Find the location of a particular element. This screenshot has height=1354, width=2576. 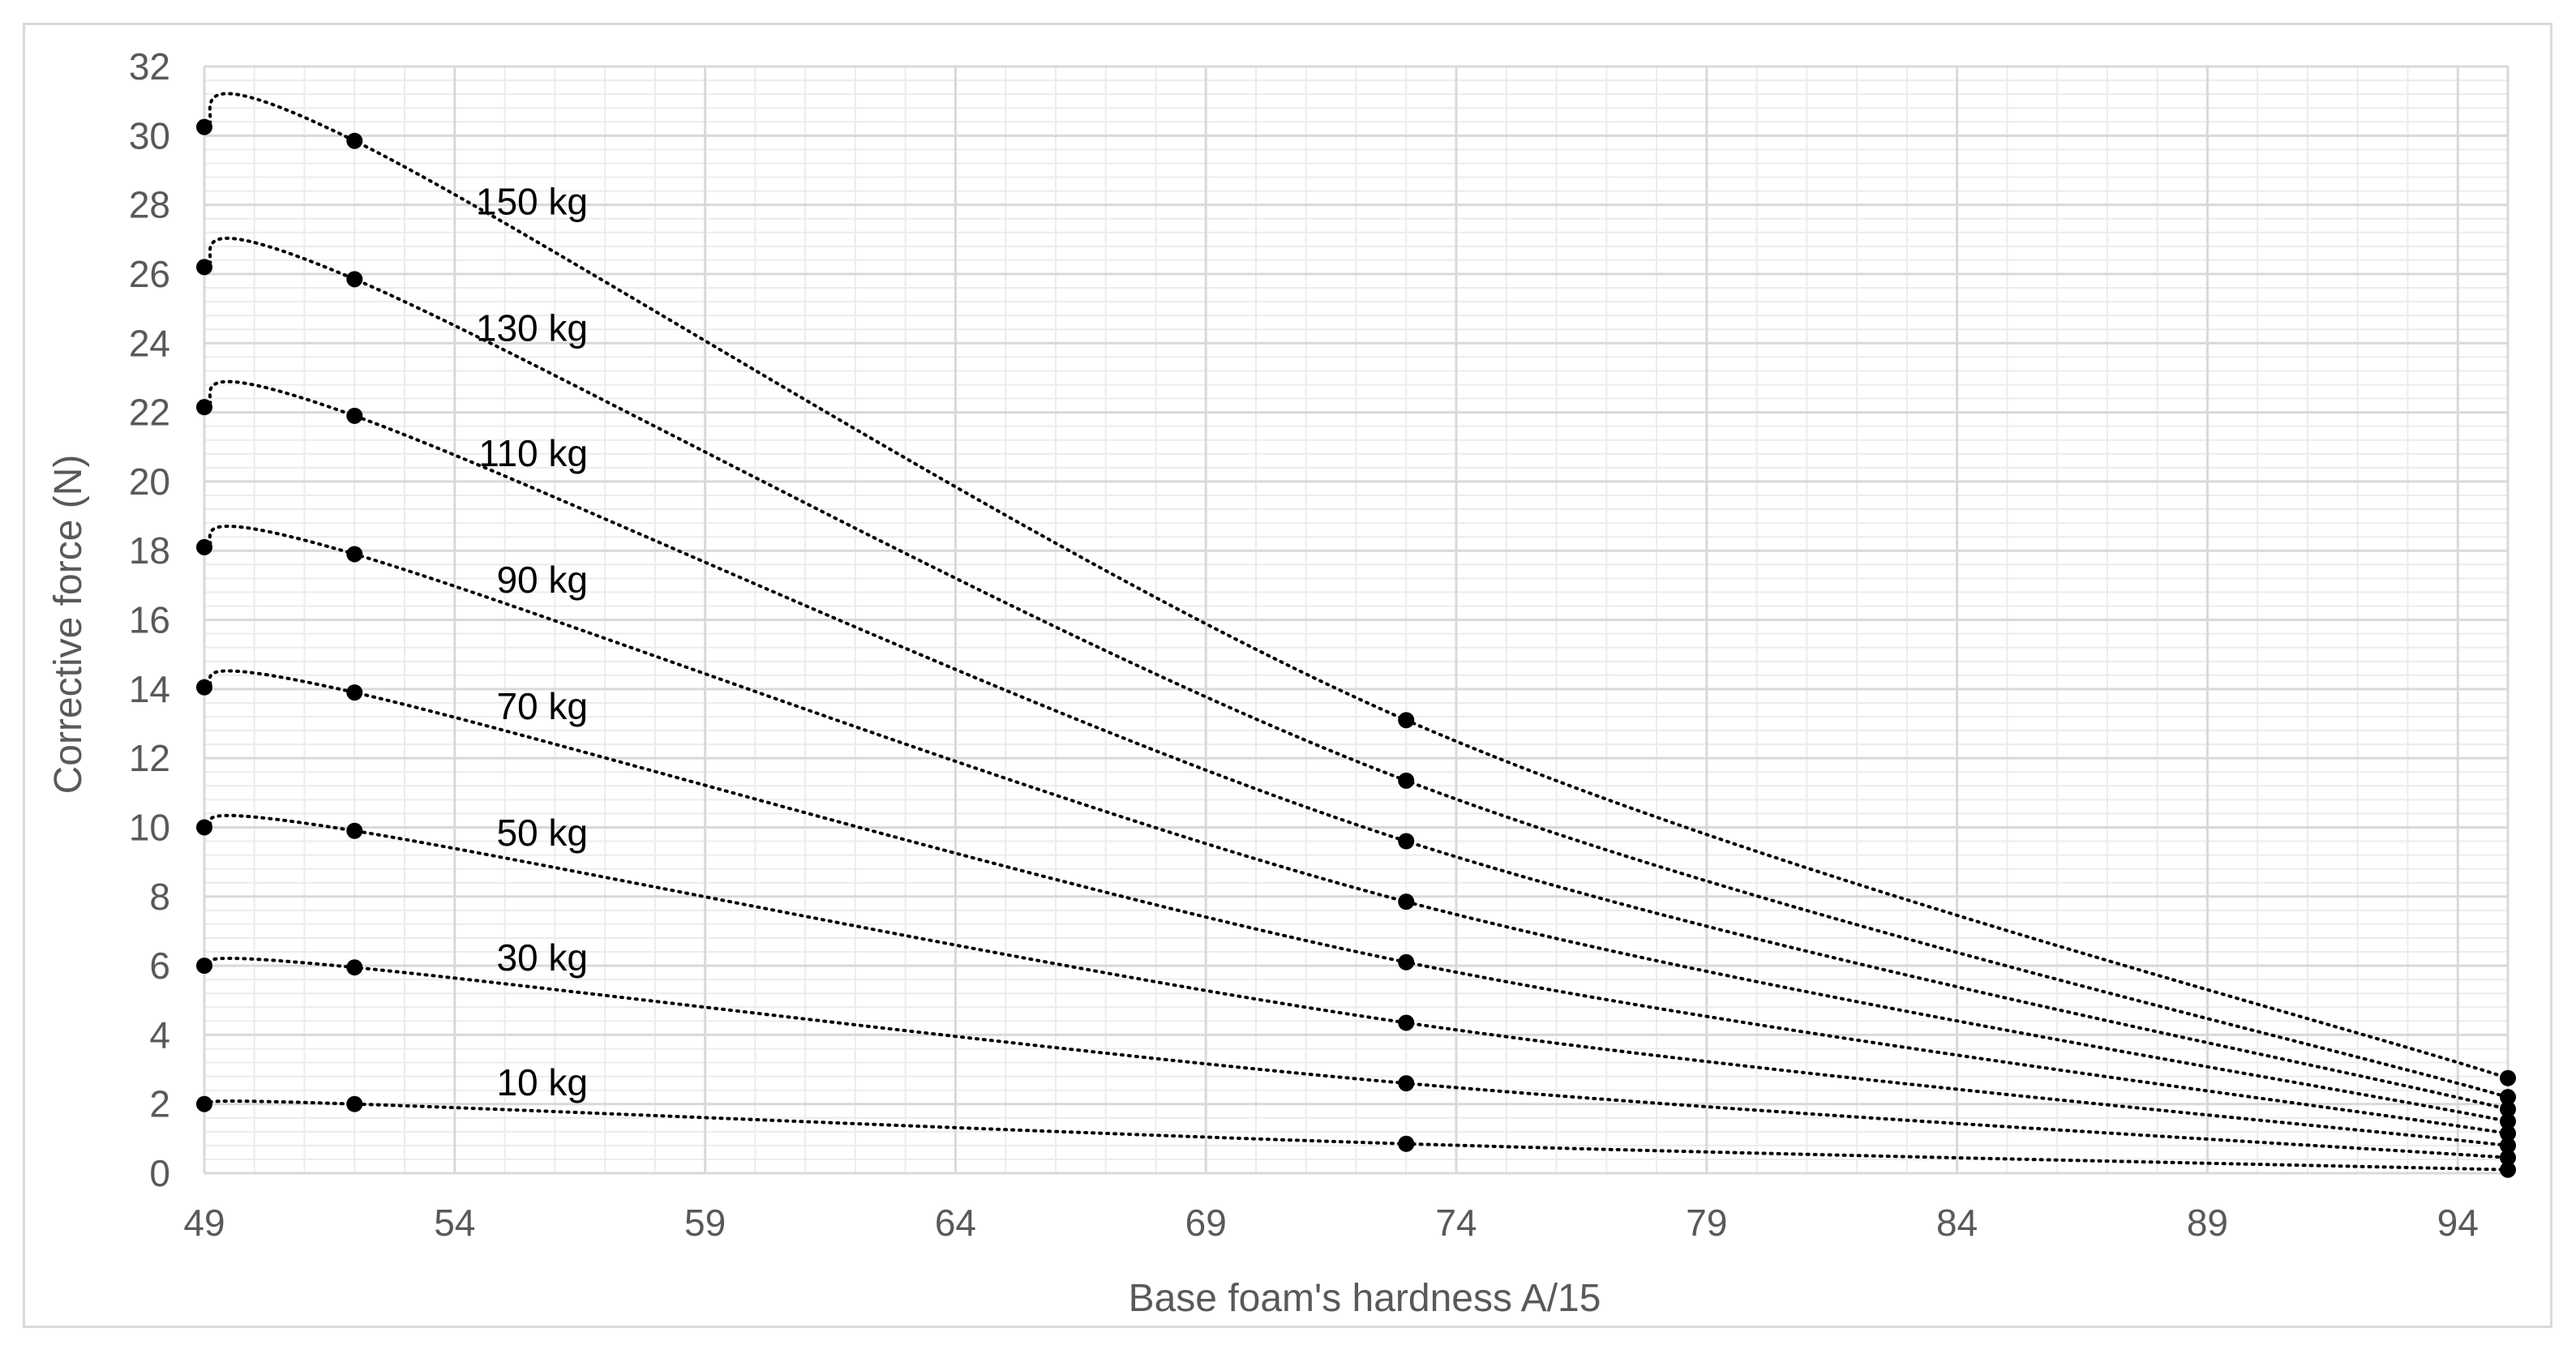

x-axis-ticks: 49 54 59 64 69 74 79 84 89 94 is located at coordinates (1330, 1223).